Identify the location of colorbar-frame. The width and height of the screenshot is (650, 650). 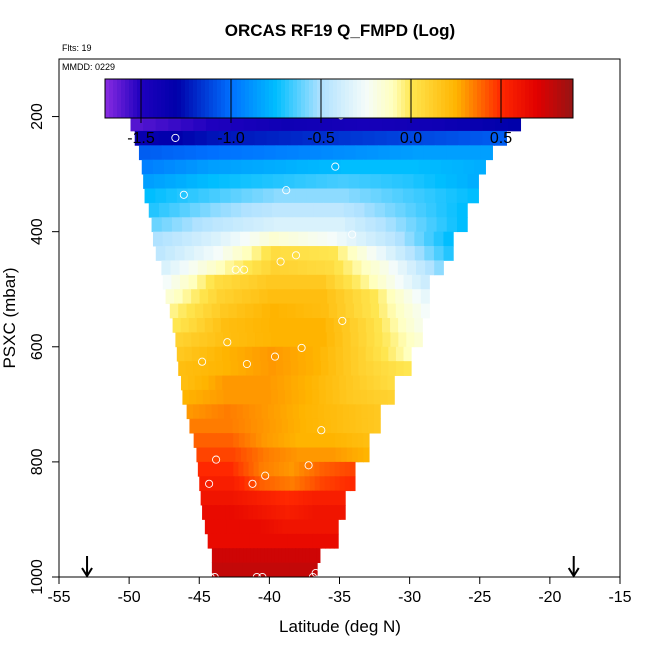
(339, 98).